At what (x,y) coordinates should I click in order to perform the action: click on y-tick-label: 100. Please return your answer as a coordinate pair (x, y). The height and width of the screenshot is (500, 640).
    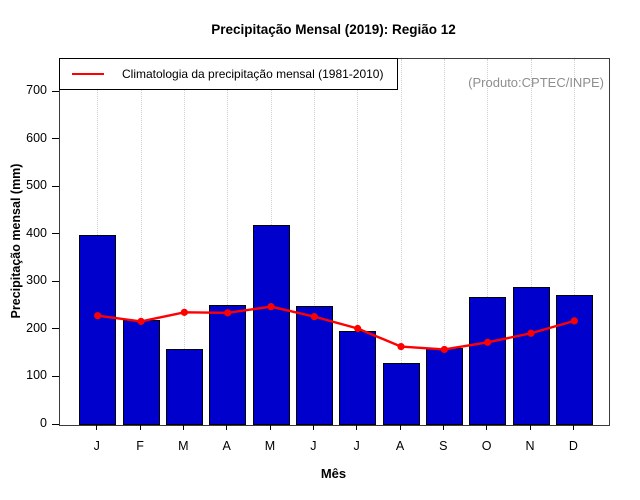
    Looking at the image, I should click on (36, 375).